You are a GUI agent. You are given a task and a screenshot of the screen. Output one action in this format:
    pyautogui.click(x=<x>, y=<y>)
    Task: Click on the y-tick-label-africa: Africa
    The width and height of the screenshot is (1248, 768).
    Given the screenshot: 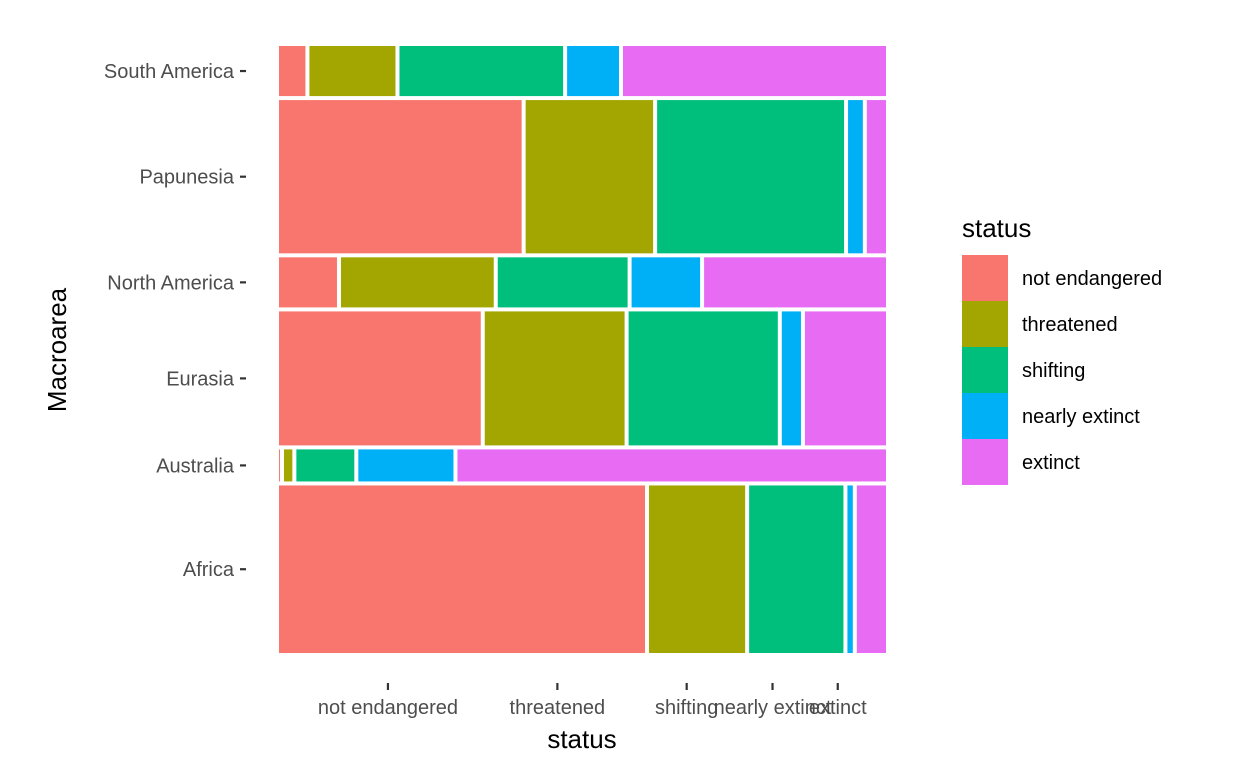 What is the action you would take?
    pyautogui.click(x=209, y=570)
    